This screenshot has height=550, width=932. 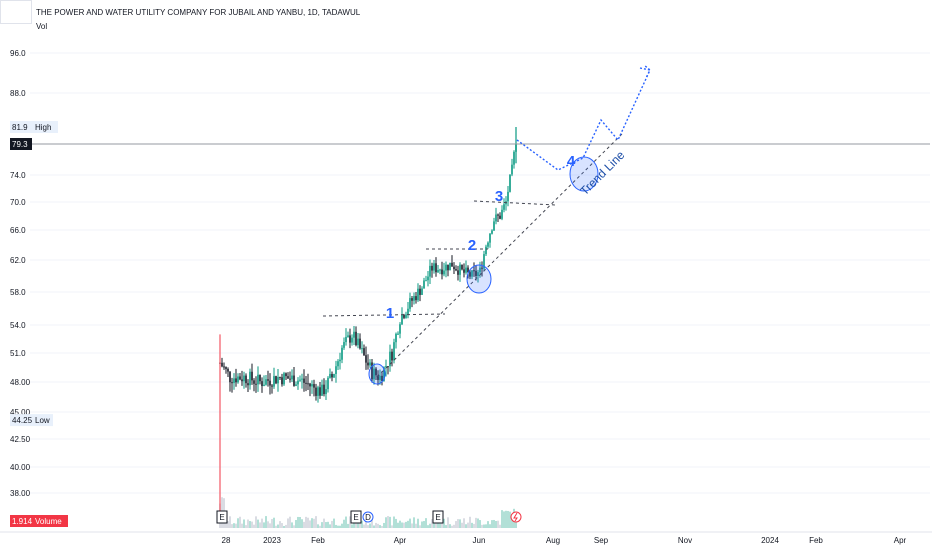 What do you see at coordinates (20, 382) in the screenshot?
I see `y-tick-label: 48.00` at bounding box center [20, 382].